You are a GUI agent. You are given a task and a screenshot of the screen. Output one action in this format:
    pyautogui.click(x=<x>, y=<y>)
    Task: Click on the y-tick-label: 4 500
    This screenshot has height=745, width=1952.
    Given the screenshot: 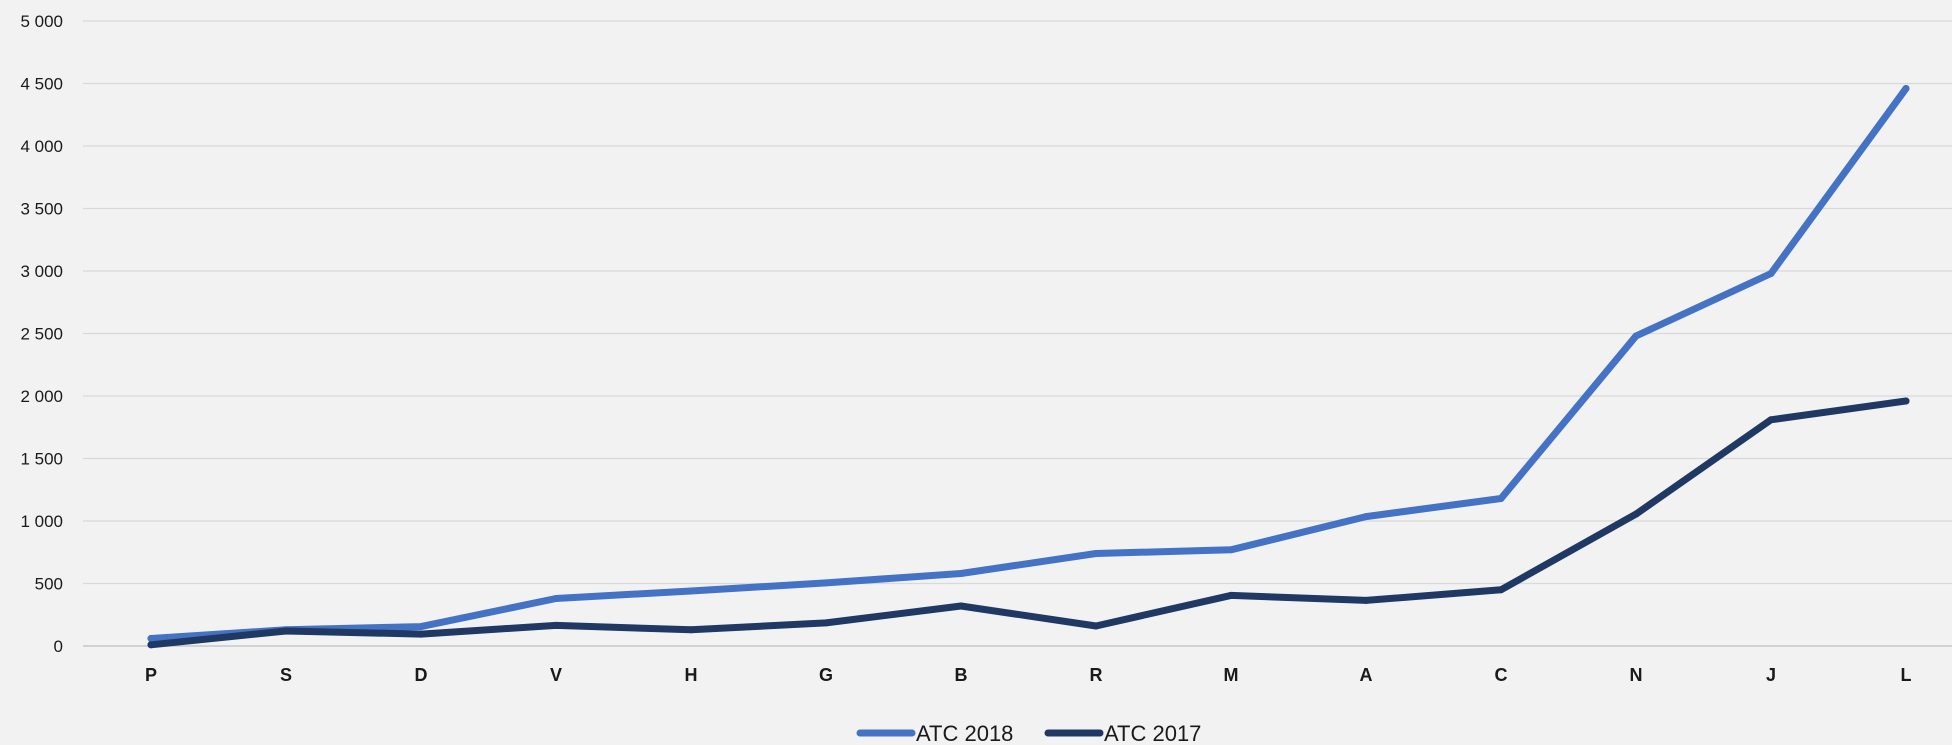 What is the action you would take?
    pyautogui.click(x=41, y=84)
    